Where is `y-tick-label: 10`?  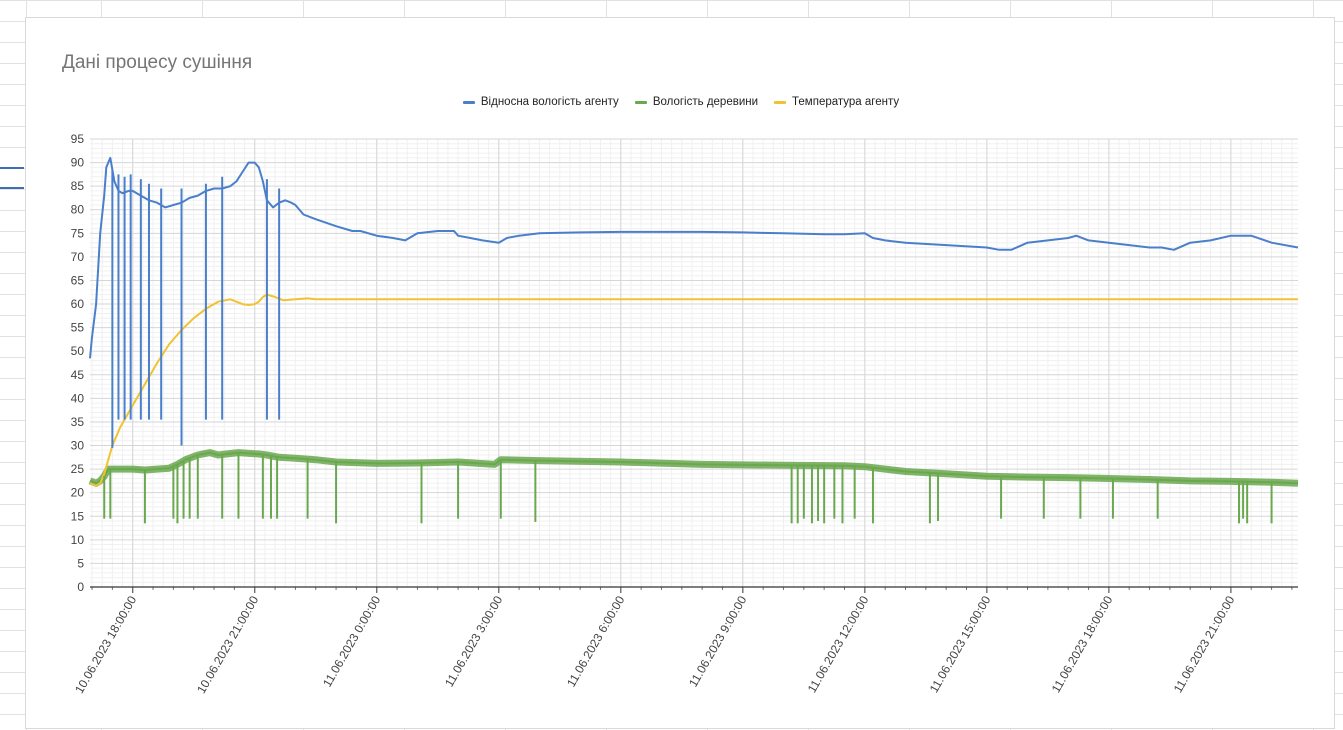
y-tick-label: 10 is located at coordinates (78, 540).